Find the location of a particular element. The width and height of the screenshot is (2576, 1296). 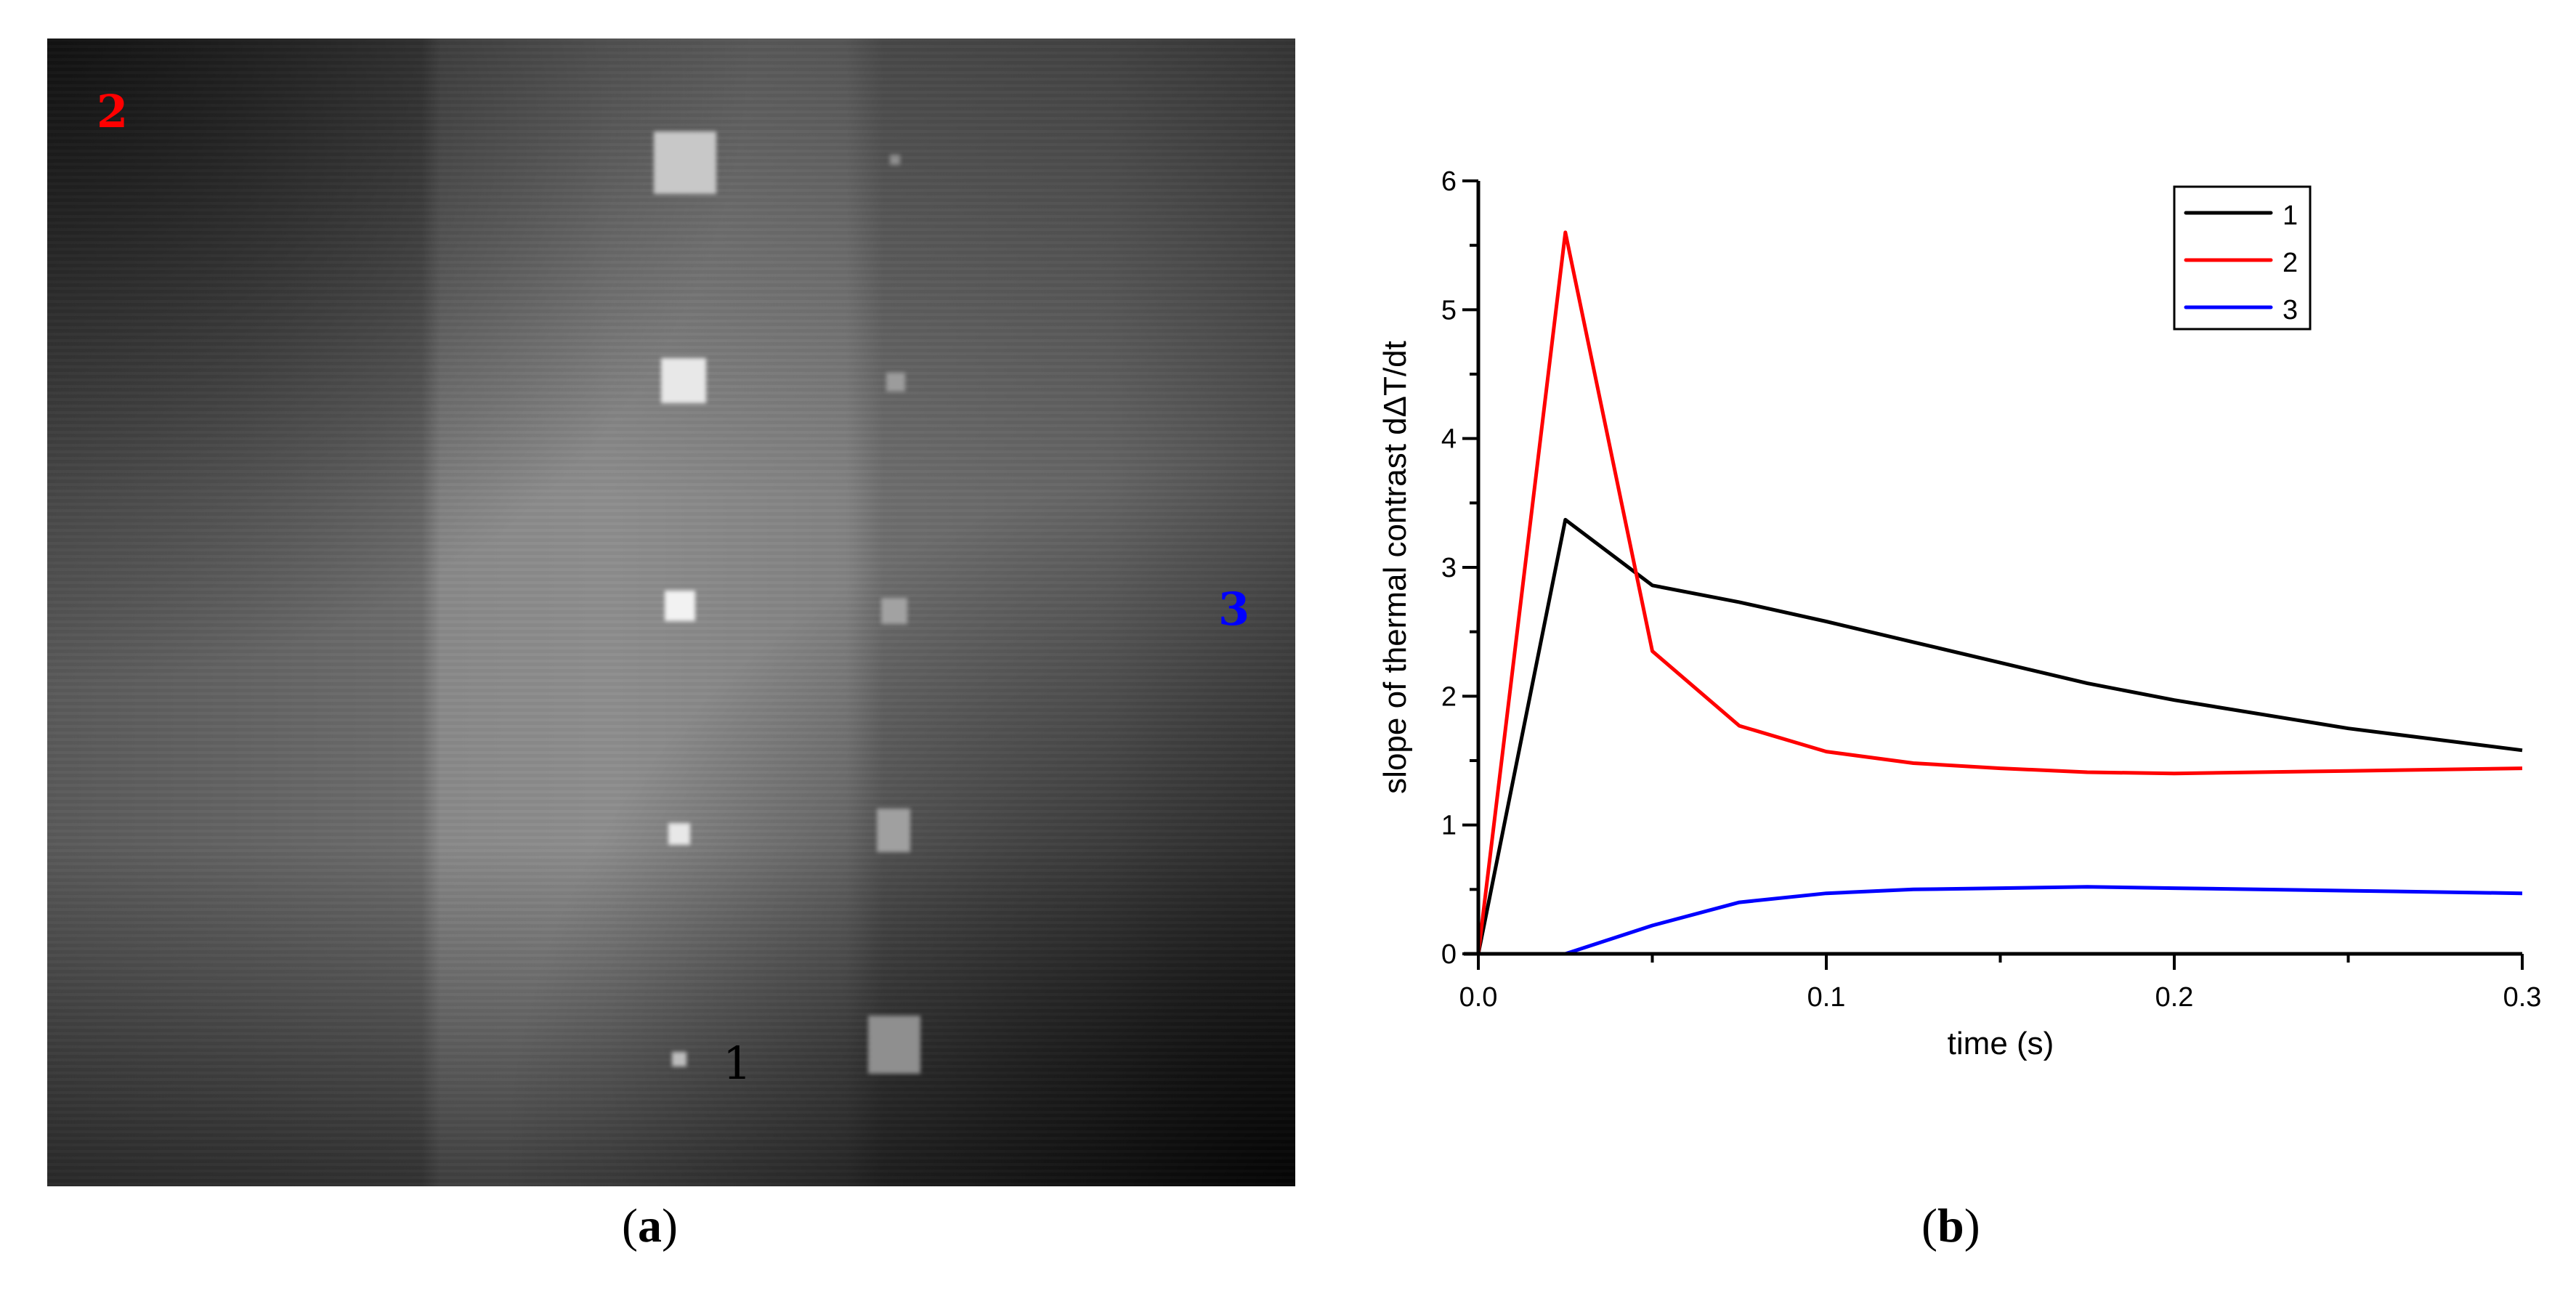

y-tick-label: 2 is located at coordinates (1449, 696).